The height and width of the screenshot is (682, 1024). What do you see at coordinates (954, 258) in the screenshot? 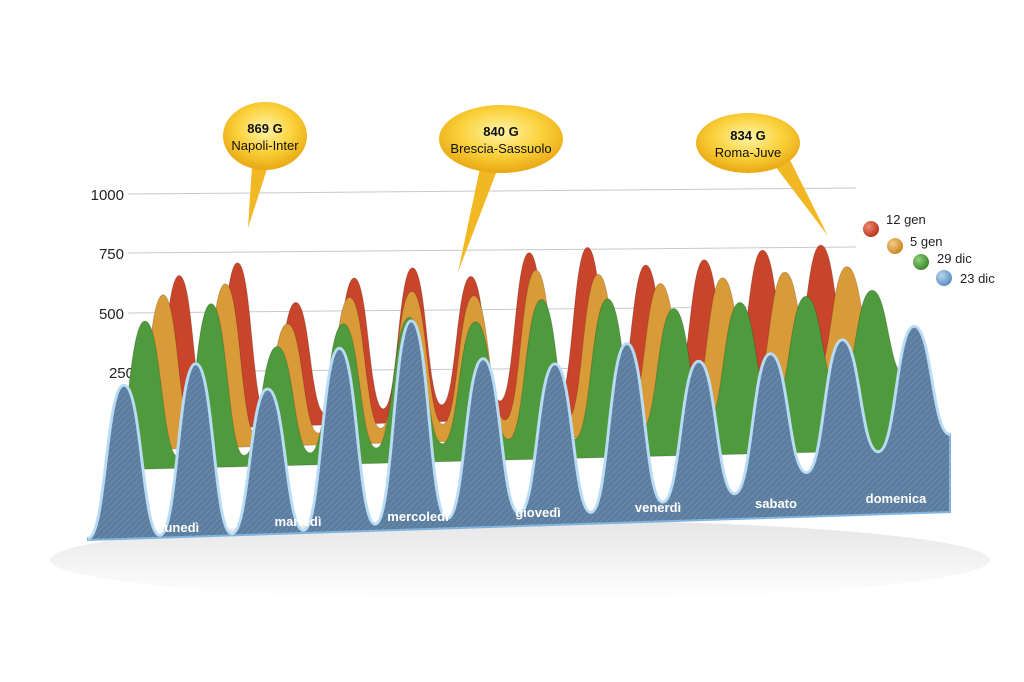
I see `legend-label: 29 dic` at bounding box center [954, 258].